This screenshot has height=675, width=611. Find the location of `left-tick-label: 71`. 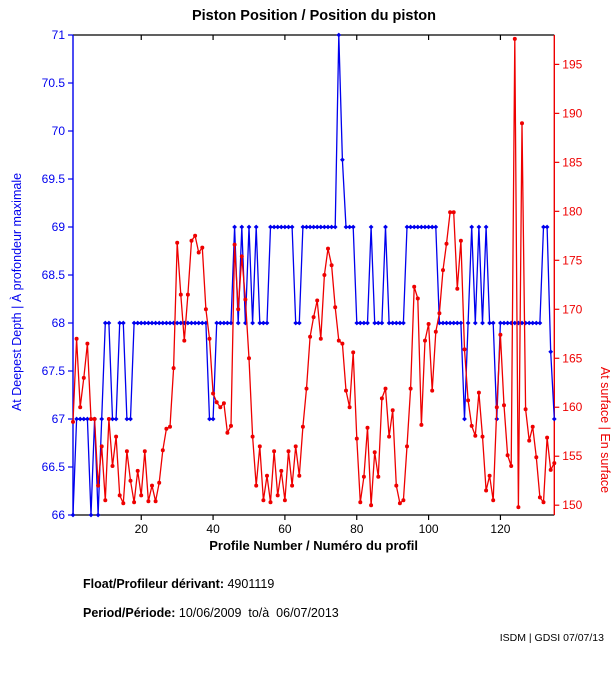

left-tick-label: 71 is located at coordinates (59, 35).